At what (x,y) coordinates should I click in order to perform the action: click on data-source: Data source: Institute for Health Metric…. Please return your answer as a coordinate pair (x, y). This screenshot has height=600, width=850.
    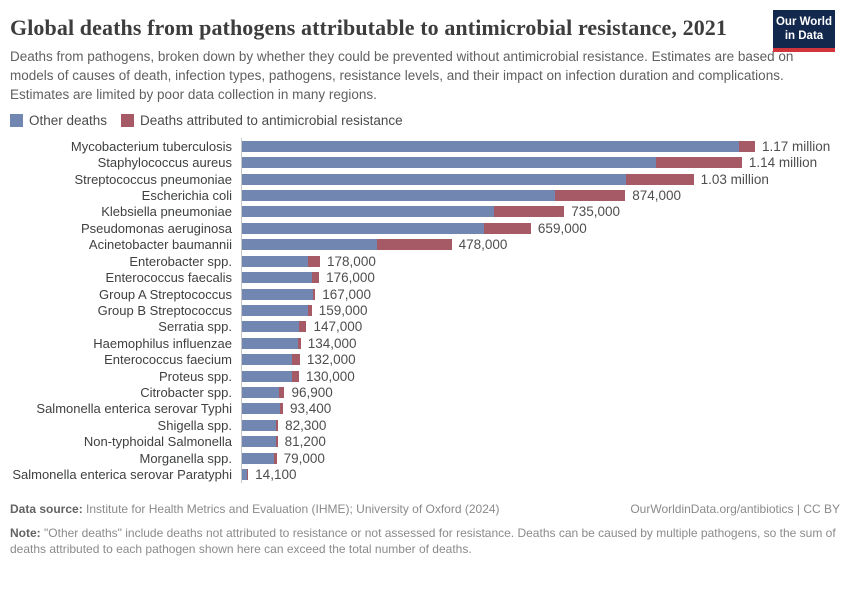
    Looking at the image, I should click on (255, 509).